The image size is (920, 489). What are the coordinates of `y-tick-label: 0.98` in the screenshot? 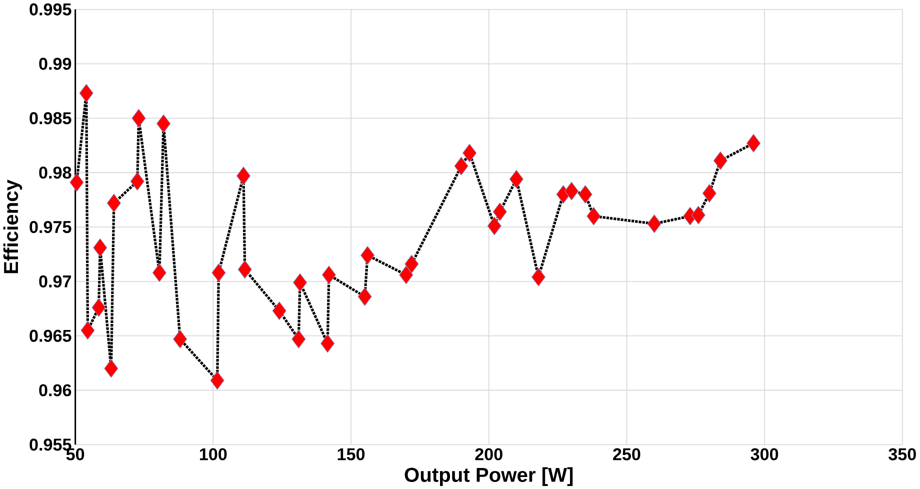 It's located at (55, 172).